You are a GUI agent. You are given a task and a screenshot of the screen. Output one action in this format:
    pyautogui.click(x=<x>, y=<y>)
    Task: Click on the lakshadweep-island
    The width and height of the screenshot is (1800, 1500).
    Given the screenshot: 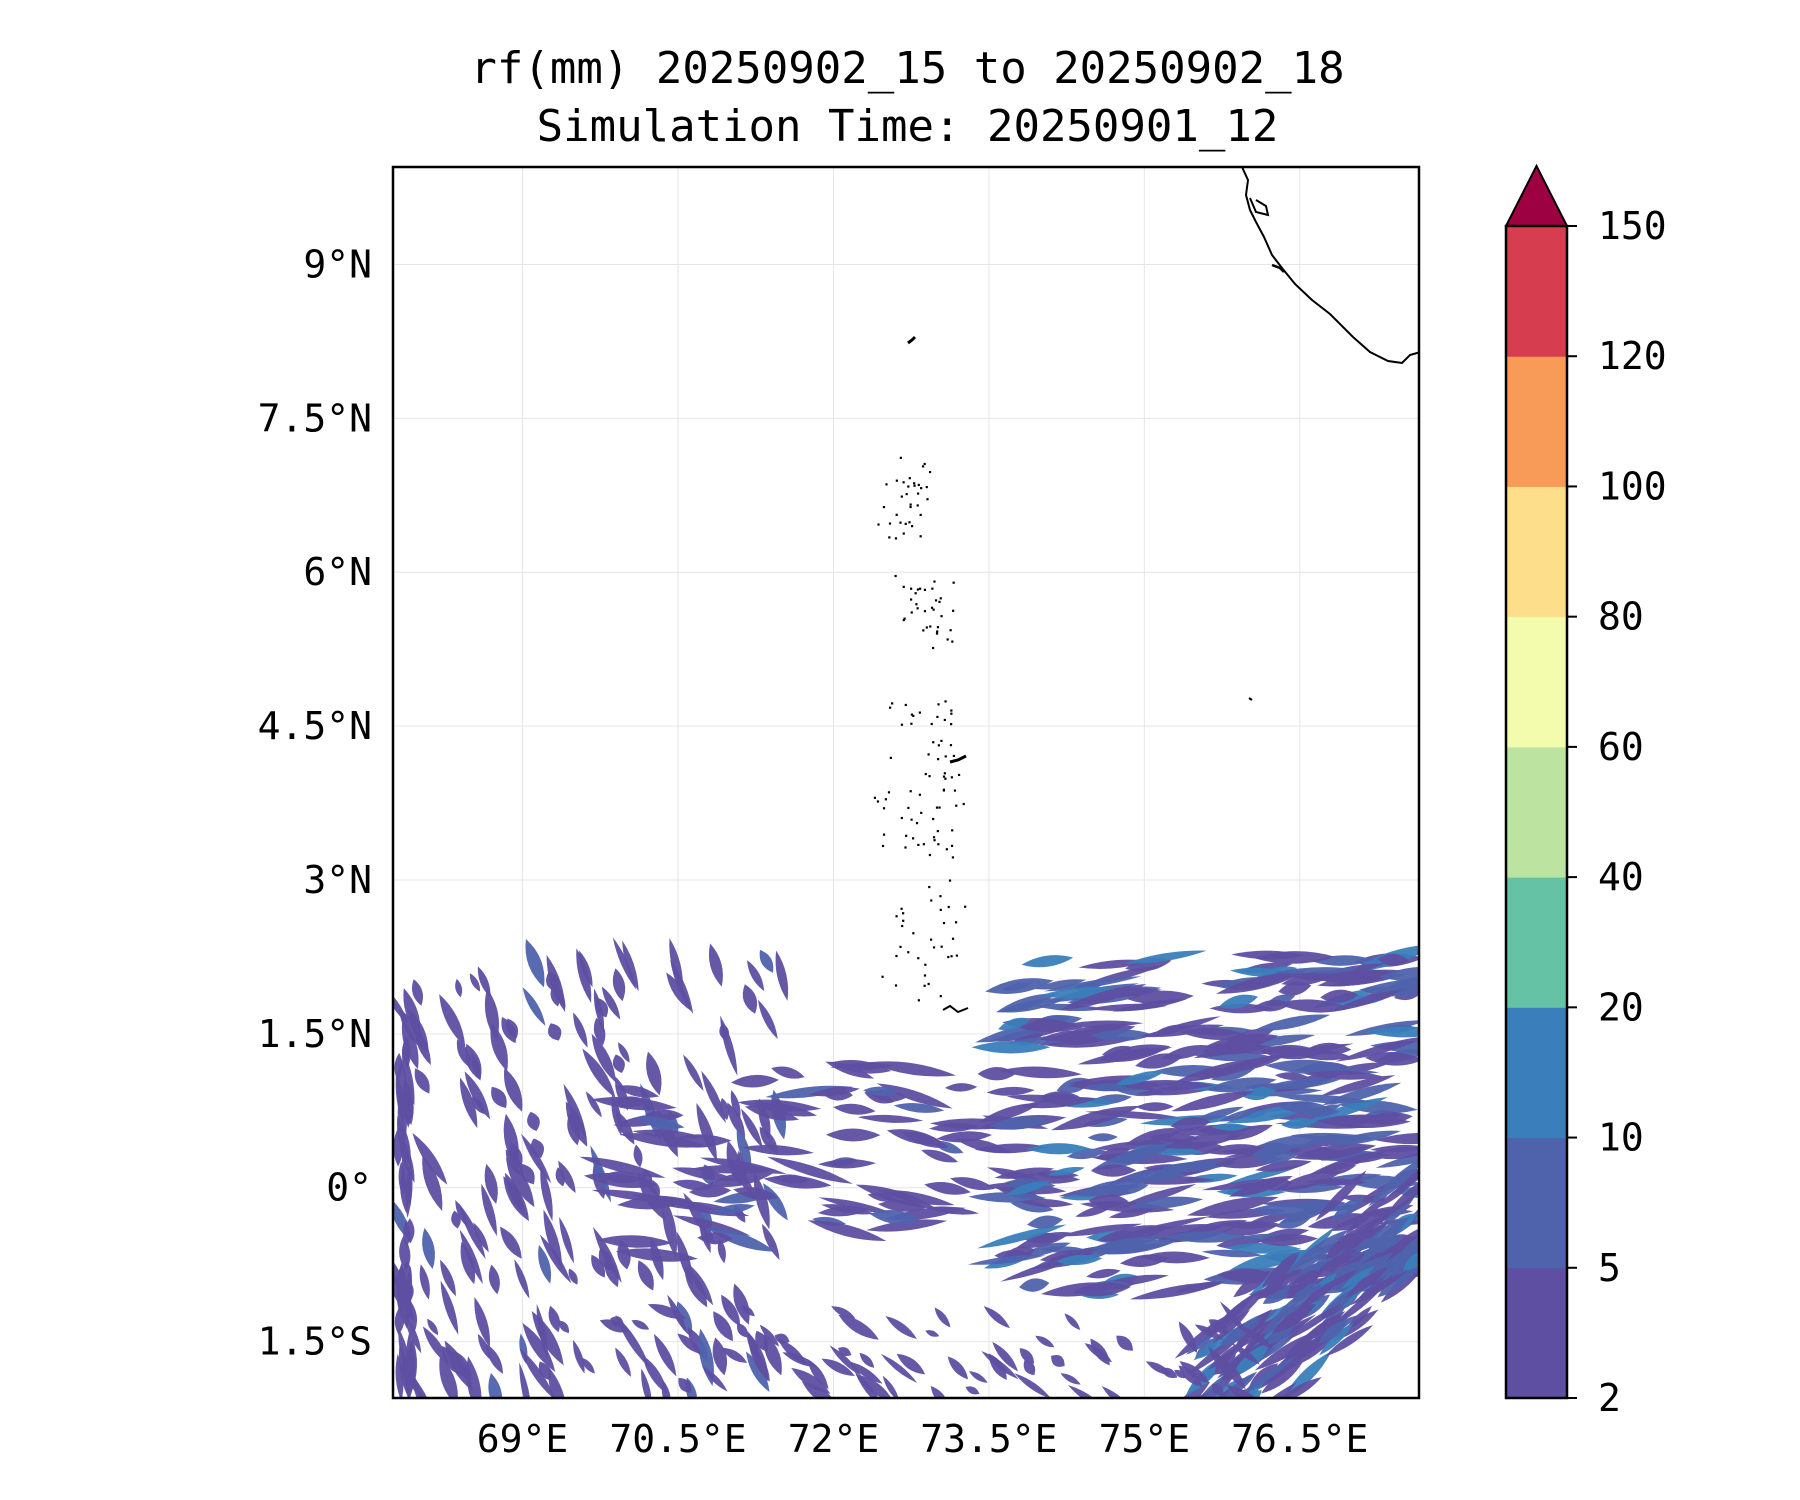 What is the action you would take?
    pyautogui.click(x=912, y=340)
    